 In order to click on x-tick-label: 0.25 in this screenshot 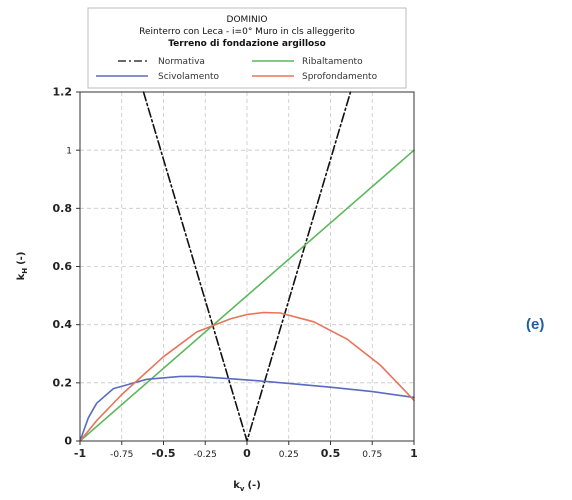, I will do `click(289, 455)`.